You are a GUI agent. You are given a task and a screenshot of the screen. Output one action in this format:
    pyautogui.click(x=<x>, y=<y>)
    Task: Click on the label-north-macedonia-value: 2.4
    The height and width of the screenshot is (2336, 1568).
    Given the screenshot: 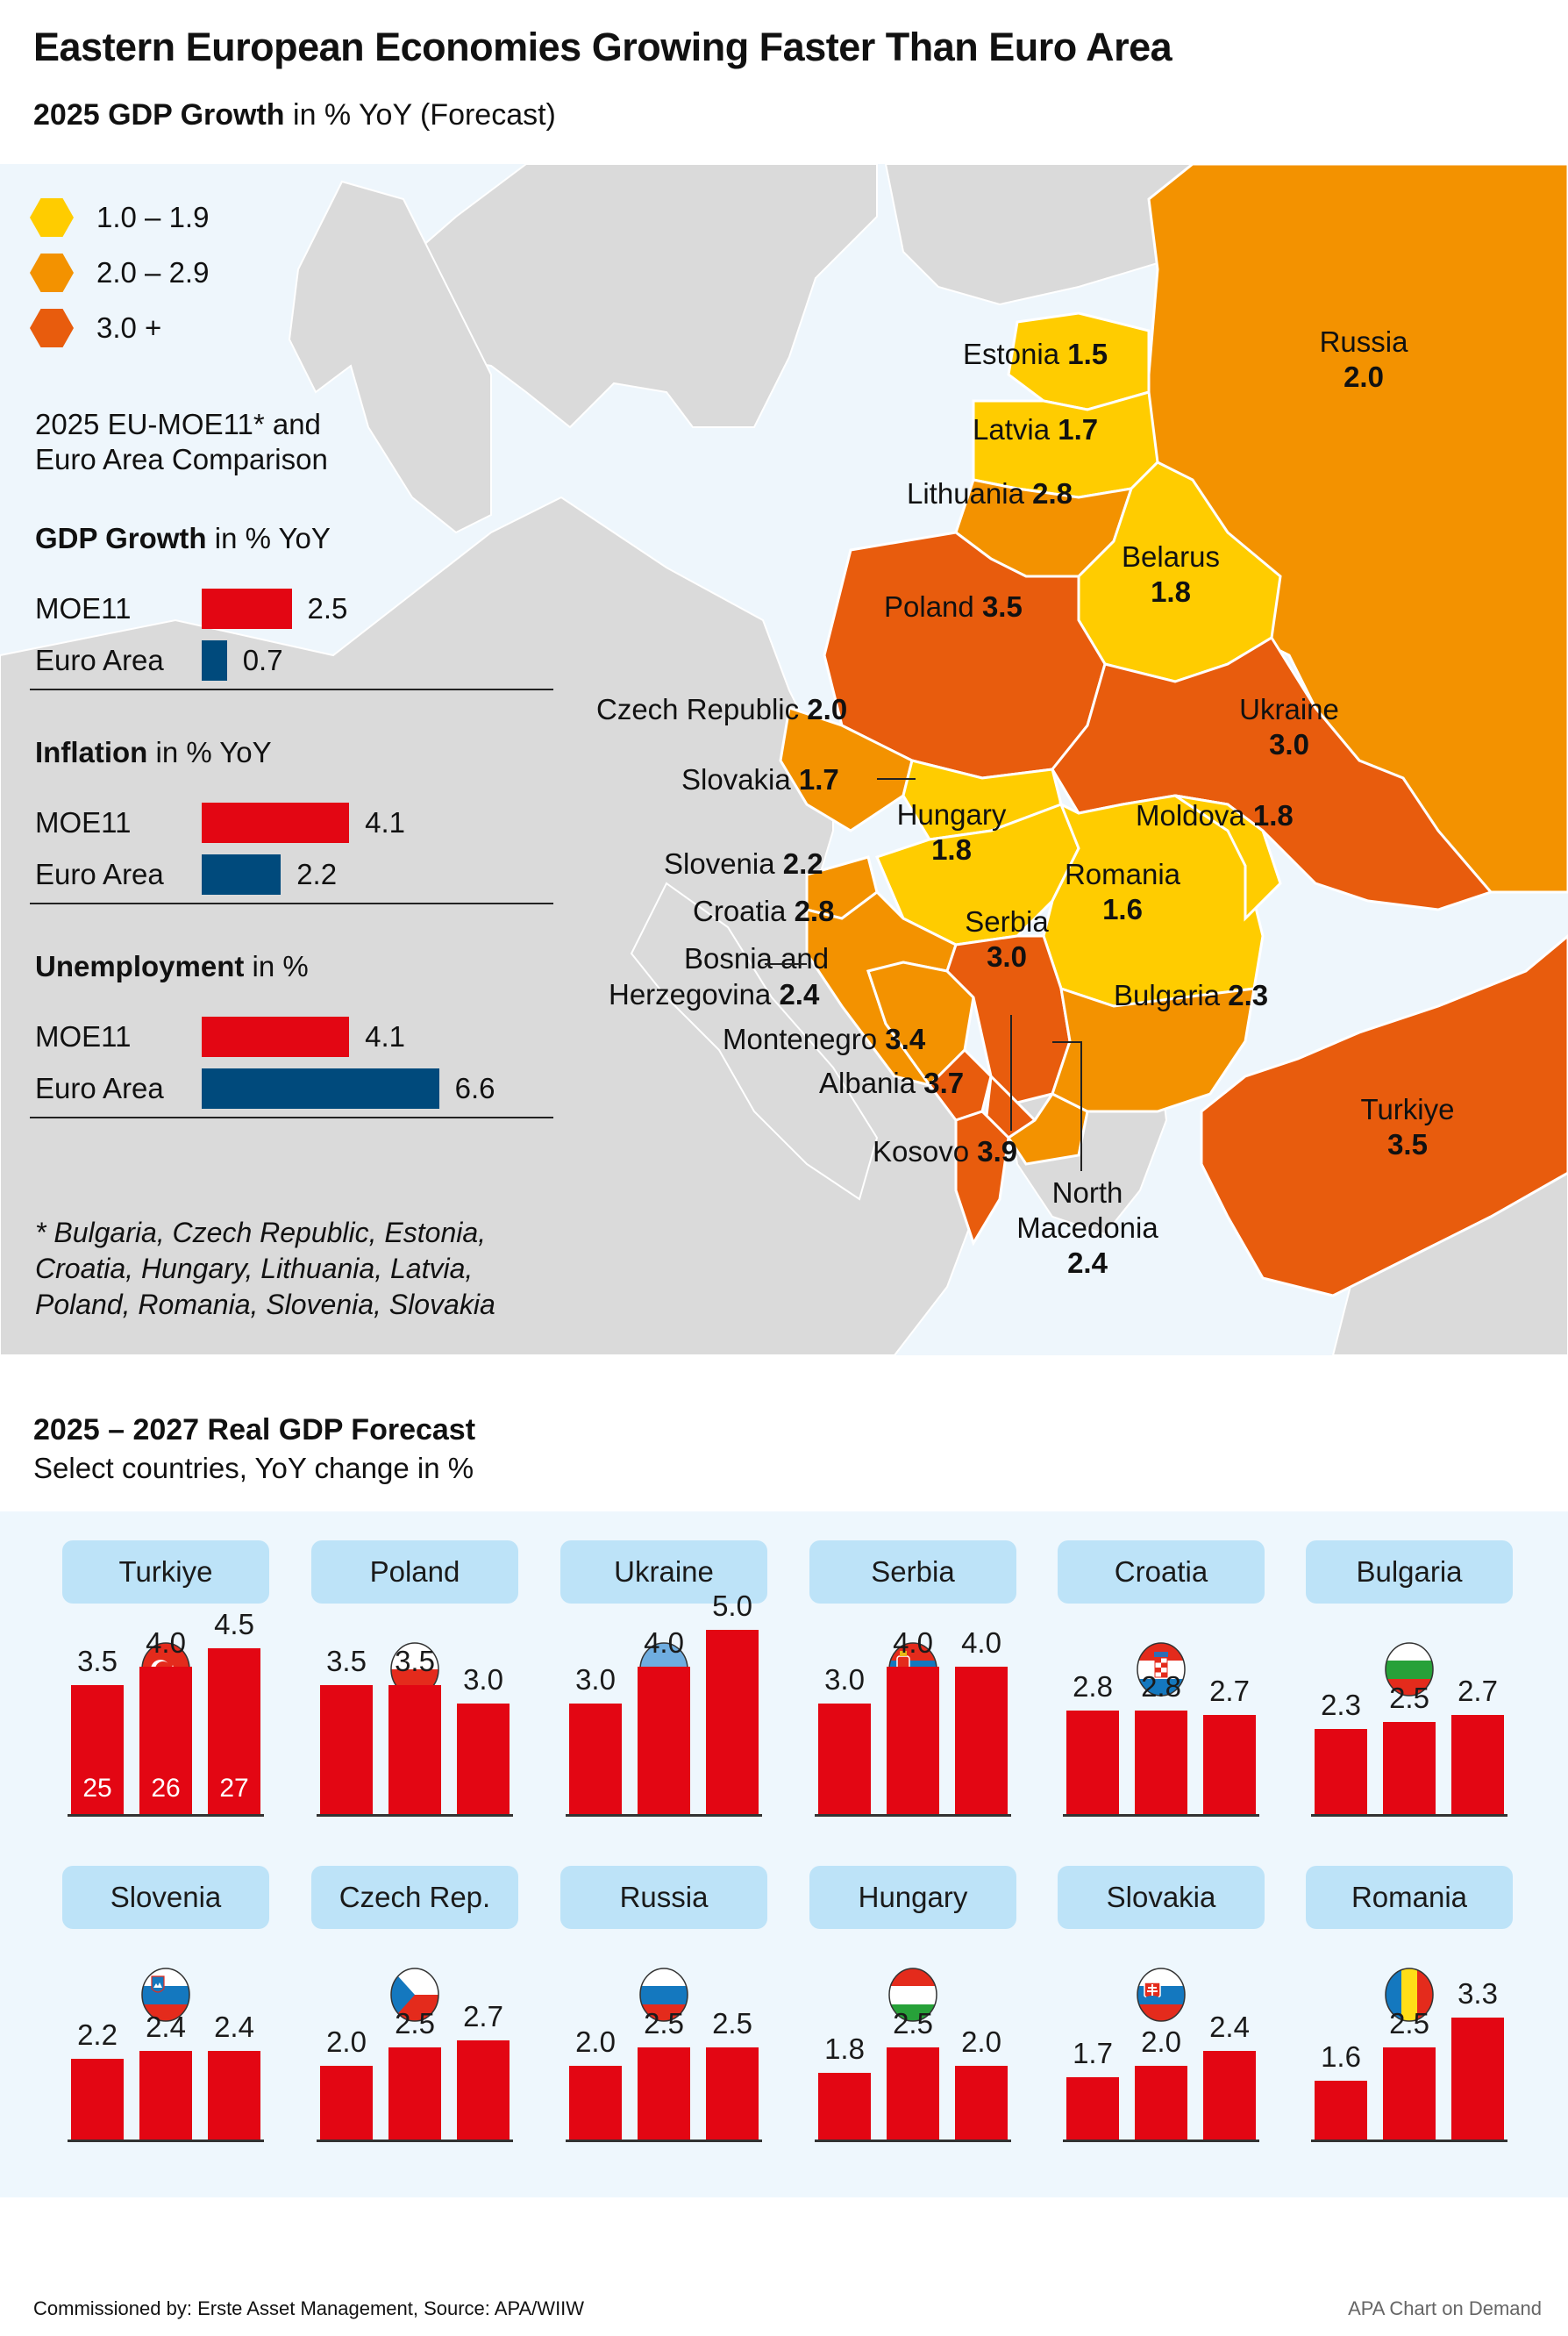 What is the action you would take?
    pyautogui.click(x=1087, y=1263)
    